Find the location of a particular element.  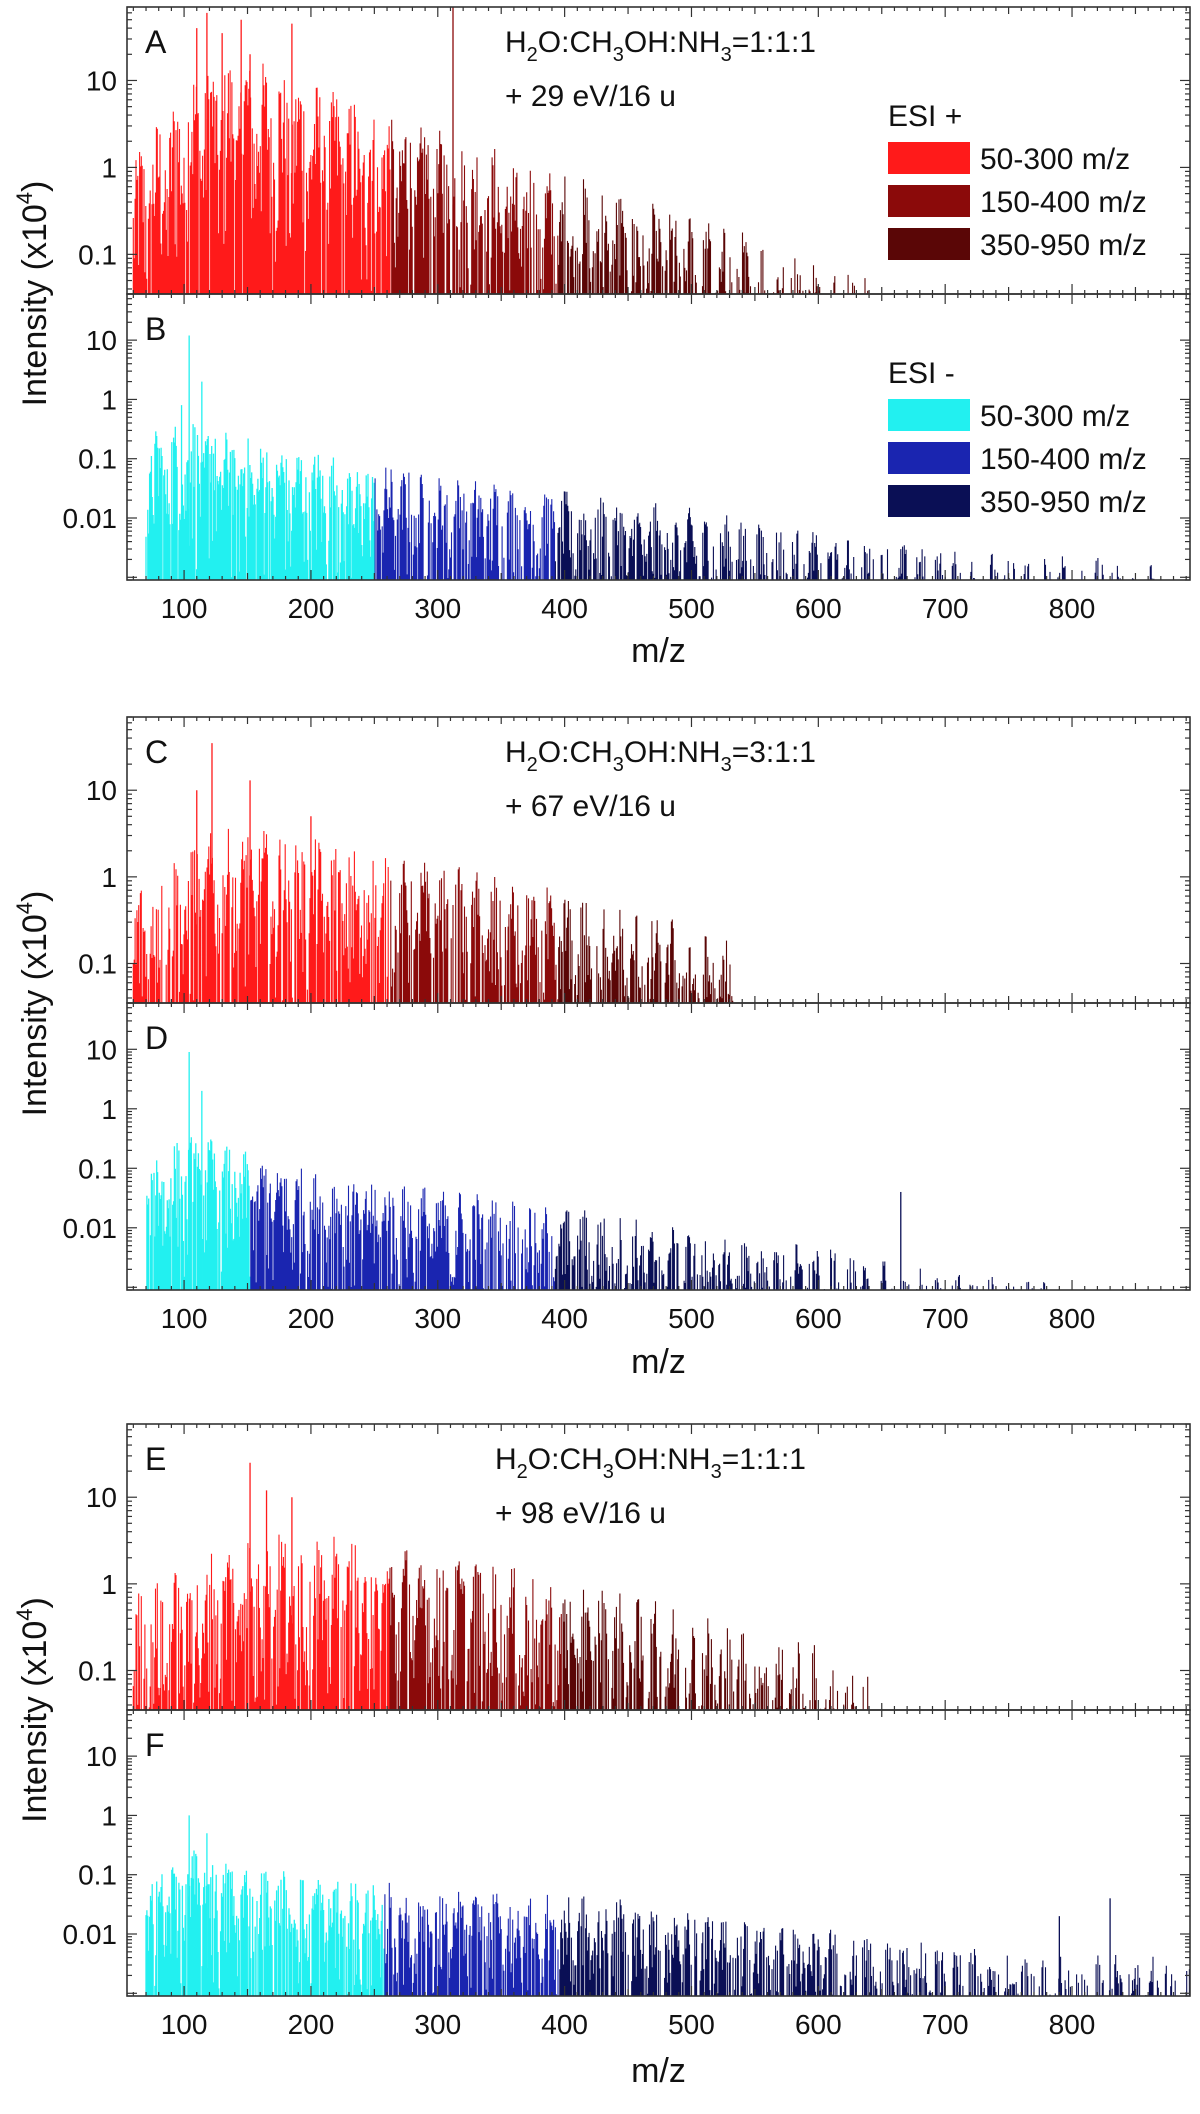

y-axis-title-AB: Intensity (x104) is located at coordinates (33, 294).